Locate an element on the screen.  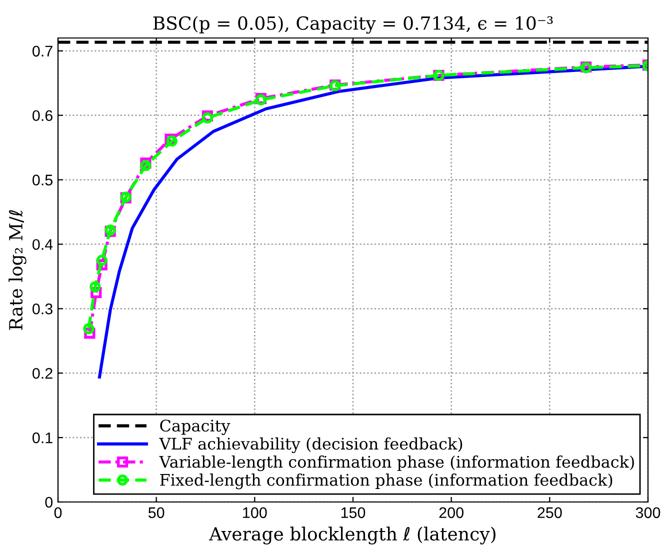
y-tick-label: 0.2 is located at coordinates (42, 373).